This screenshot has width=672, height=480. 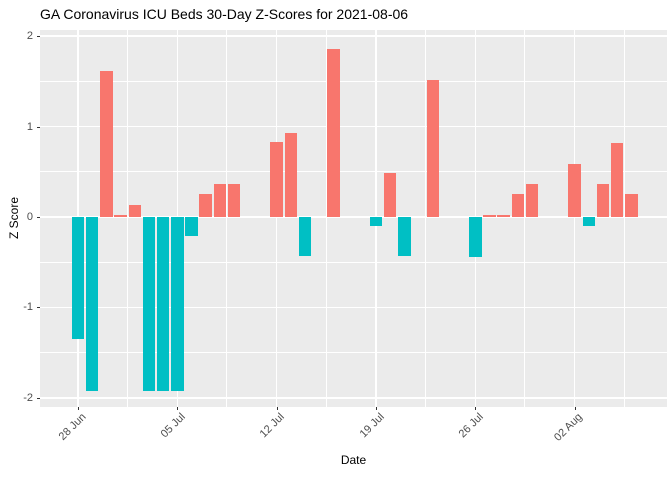 What do you see at coordinates (29, 217) in the screenshot?
I see `y-tick-label: 0` at bounding box center [29, 217].